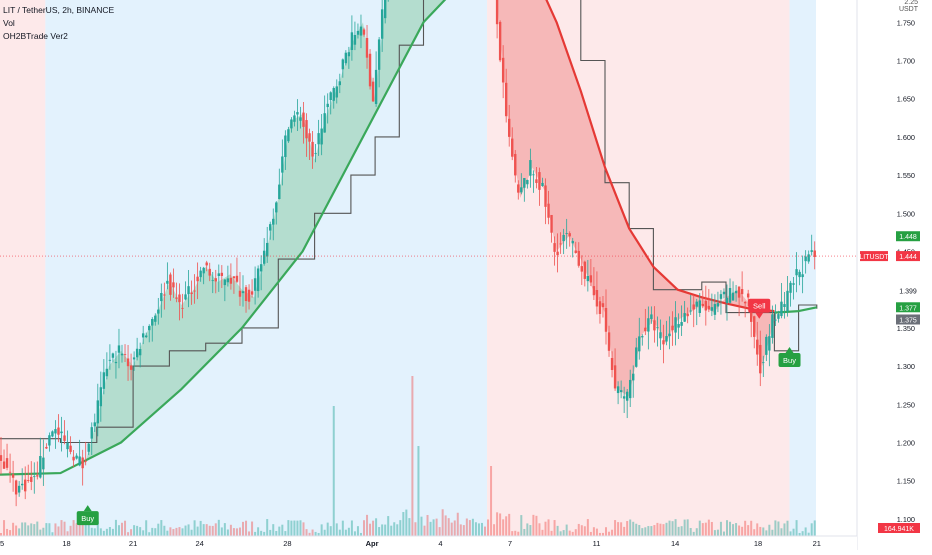  Describe the element at coordinates (87, 508) in the screenshot. I see `signal-buy-pointer` at that location.